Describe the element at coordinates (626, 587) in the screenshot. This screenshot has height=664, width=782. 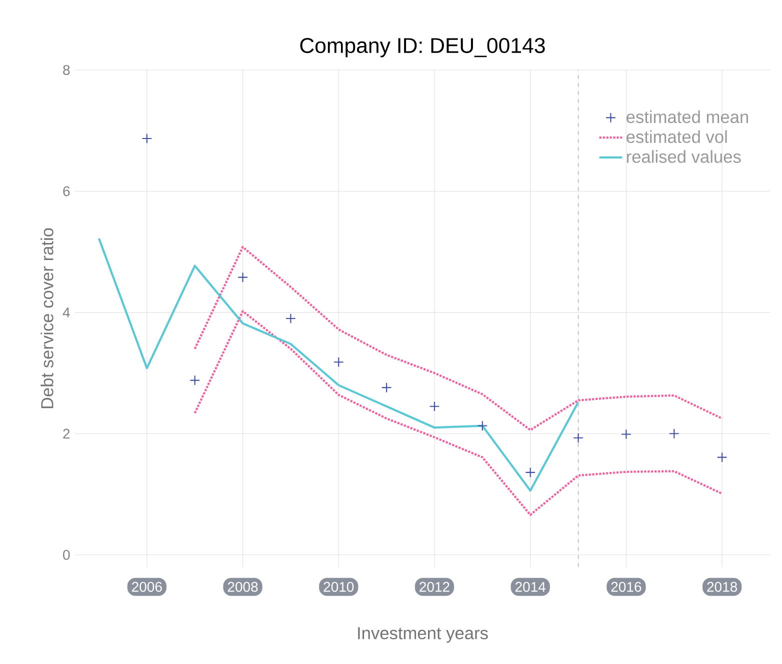
I see `x-tick-label: 2016` at that location.